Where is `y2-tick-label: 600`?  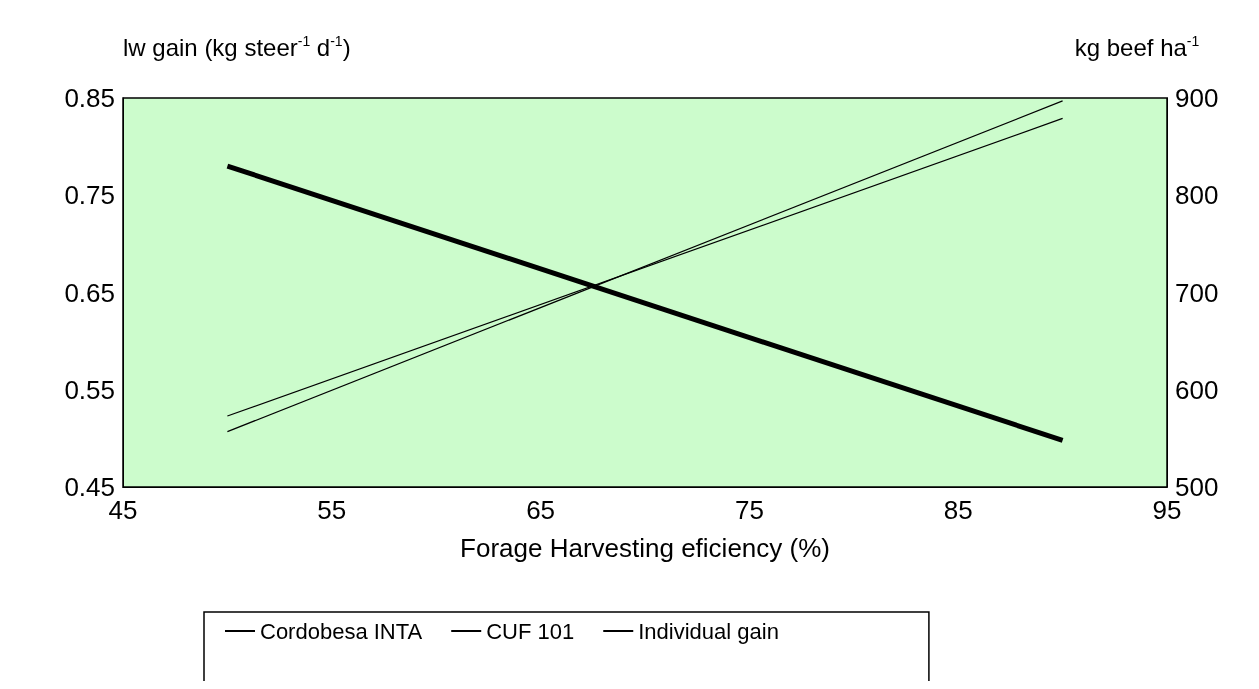
y2-tick-label: 600 is located at coordinates (1197, 389).